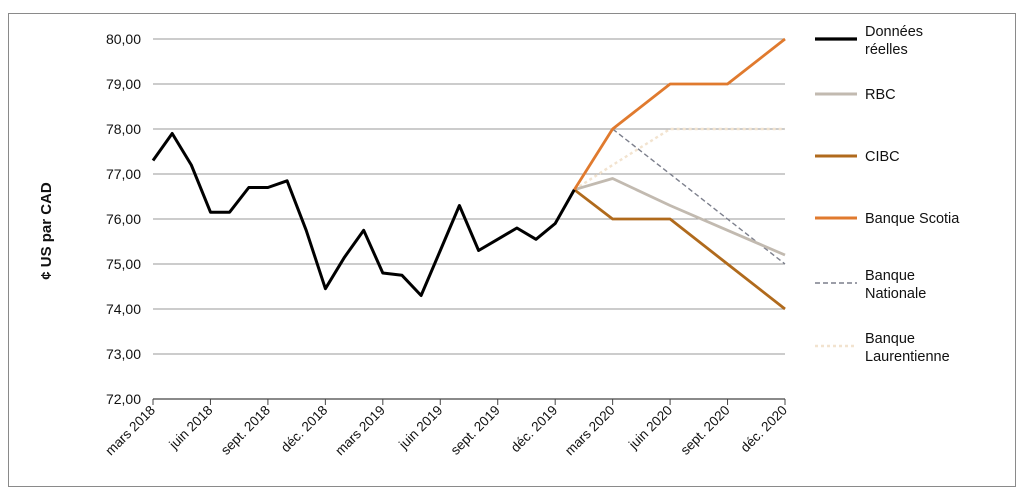  Describe the element at coordinates (882, 157) in the screenshot. I see `legend-label: CIBC` at that location.